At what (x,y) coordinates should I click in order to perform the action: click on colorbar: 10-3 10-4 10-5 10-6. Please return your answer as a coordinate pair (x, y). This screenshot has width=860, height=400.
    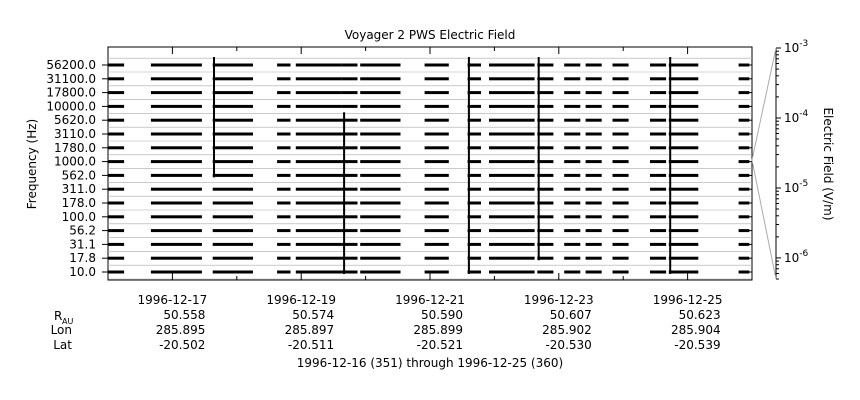
    Looking at the image, I should click on (780, 159).